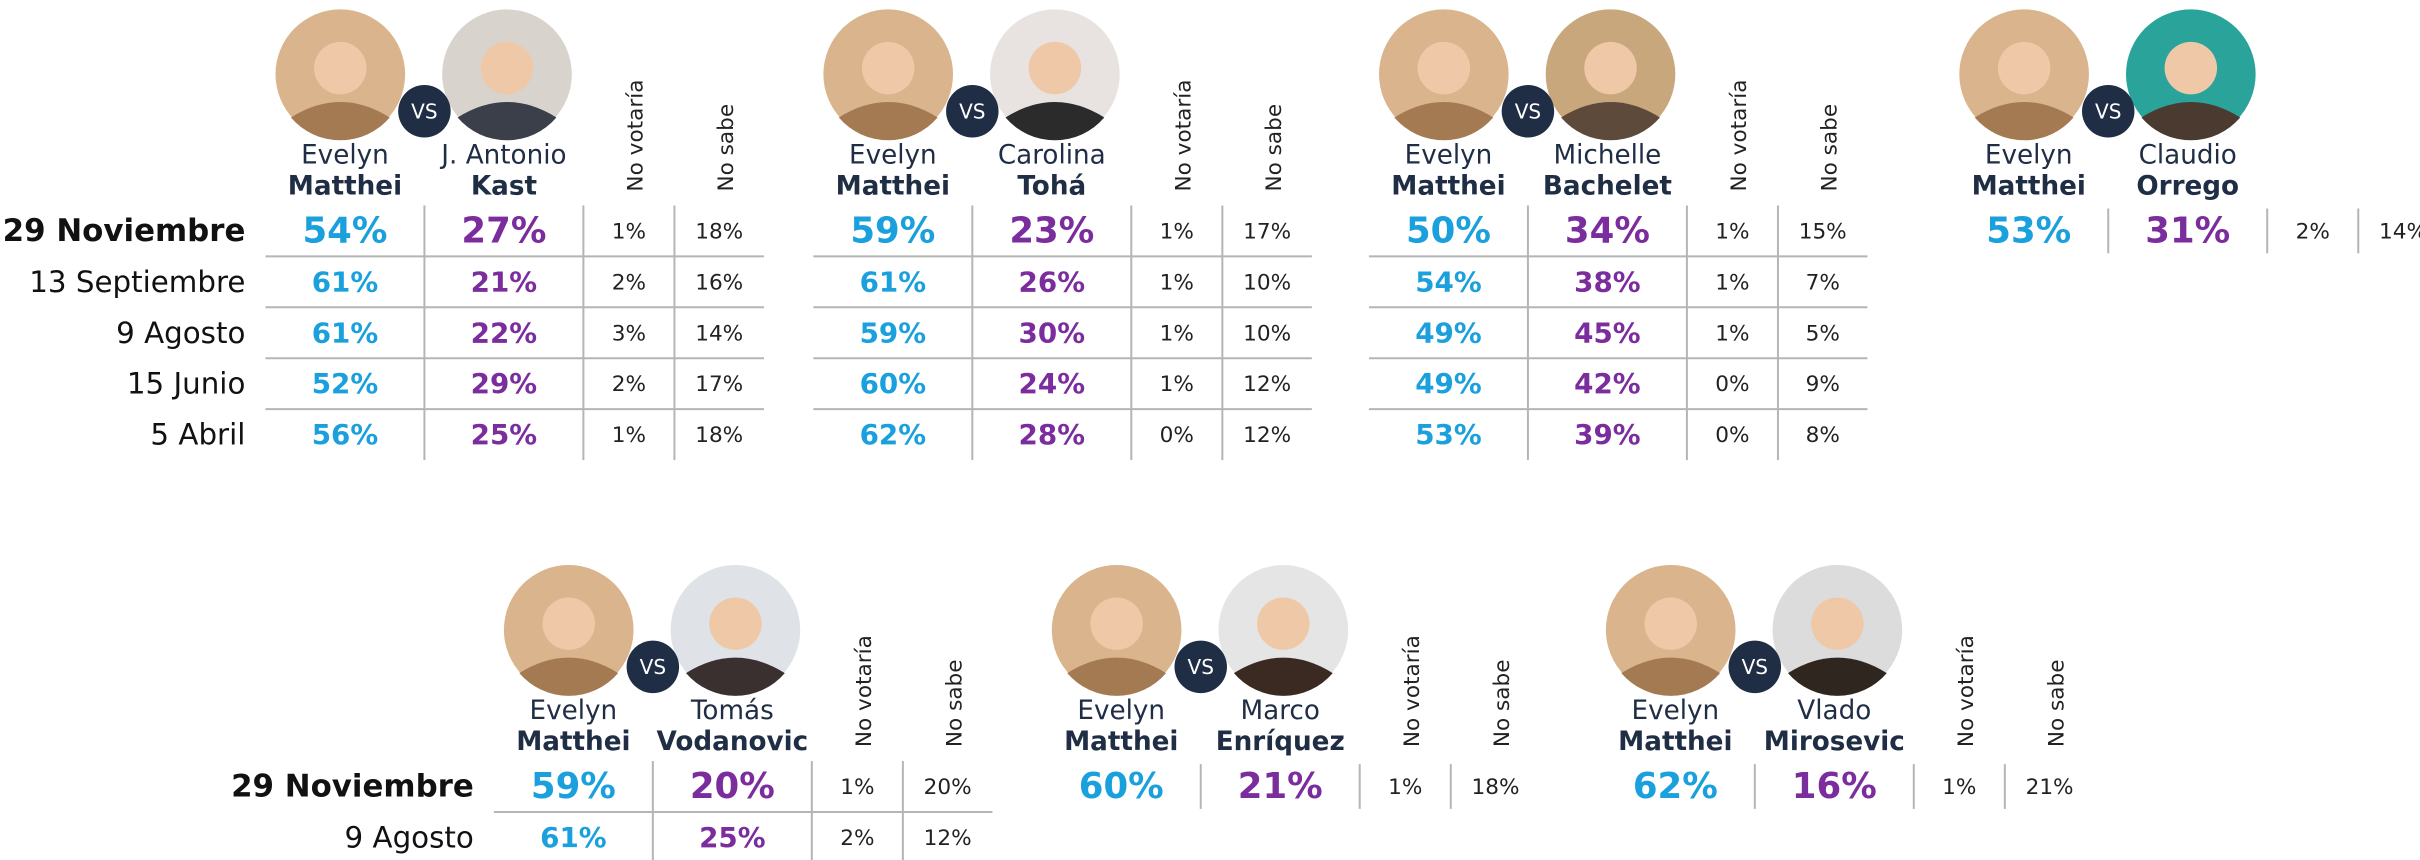  I want to click on value-no-sabe: 10%, so click(1267, 333).